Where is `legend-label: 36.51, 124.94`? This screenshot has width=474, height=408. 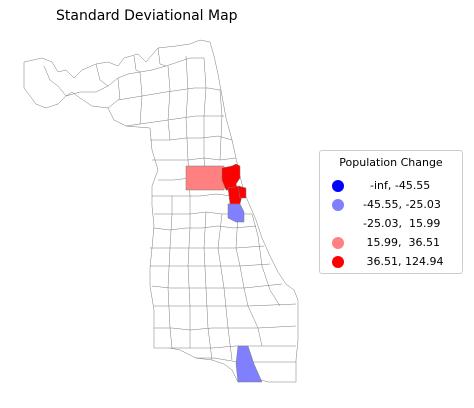
legend-label: 36.51, 124.94 is located at coordinates (400, 261).